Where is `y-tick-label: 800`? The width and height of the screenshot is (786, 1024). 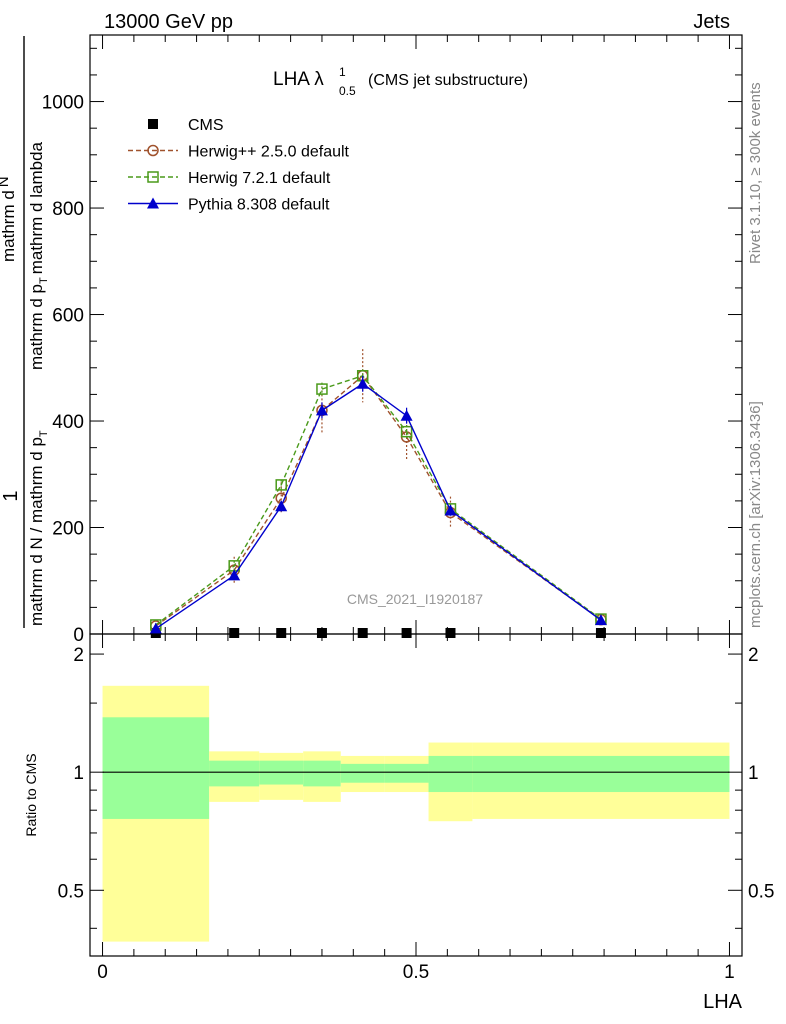 y-tick-label: 800 is located at coordinates (68, 209).